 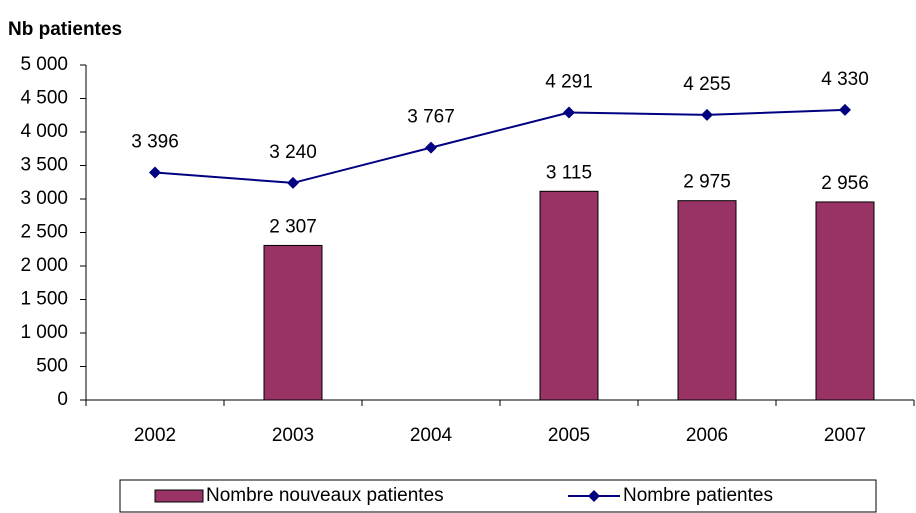 What do you see at coordinates (179, 496) in the screenshot?
I see `legend-swatch` at bounding box center [179, 496].